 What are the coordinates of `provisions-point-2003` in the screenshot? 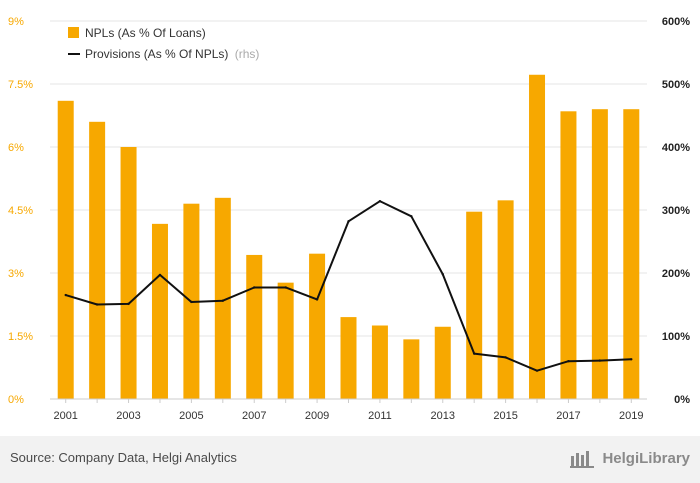 It's located at (128, 304).